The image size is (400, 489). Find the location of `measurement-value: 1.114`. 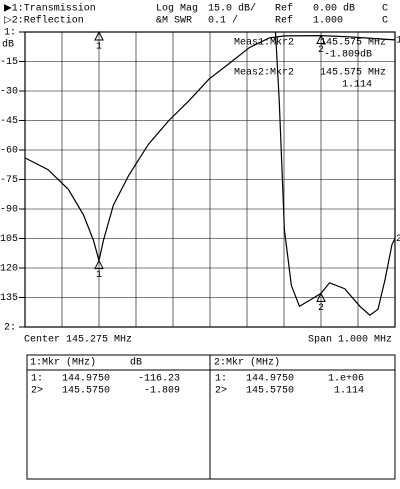

measurement-value: 1.114 is located at coordinates (357, 85).